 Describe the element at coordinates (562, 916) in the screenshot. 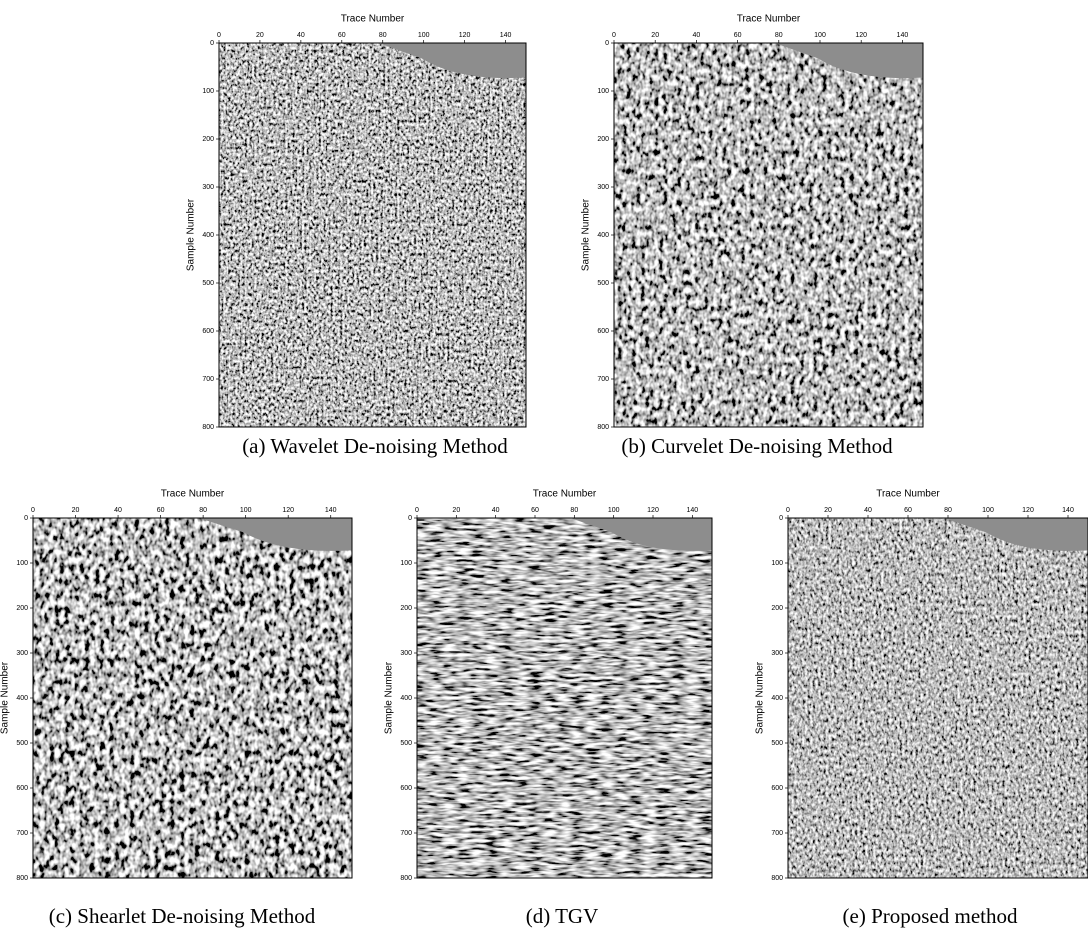

I see `caption: (d) TGV` at that location.